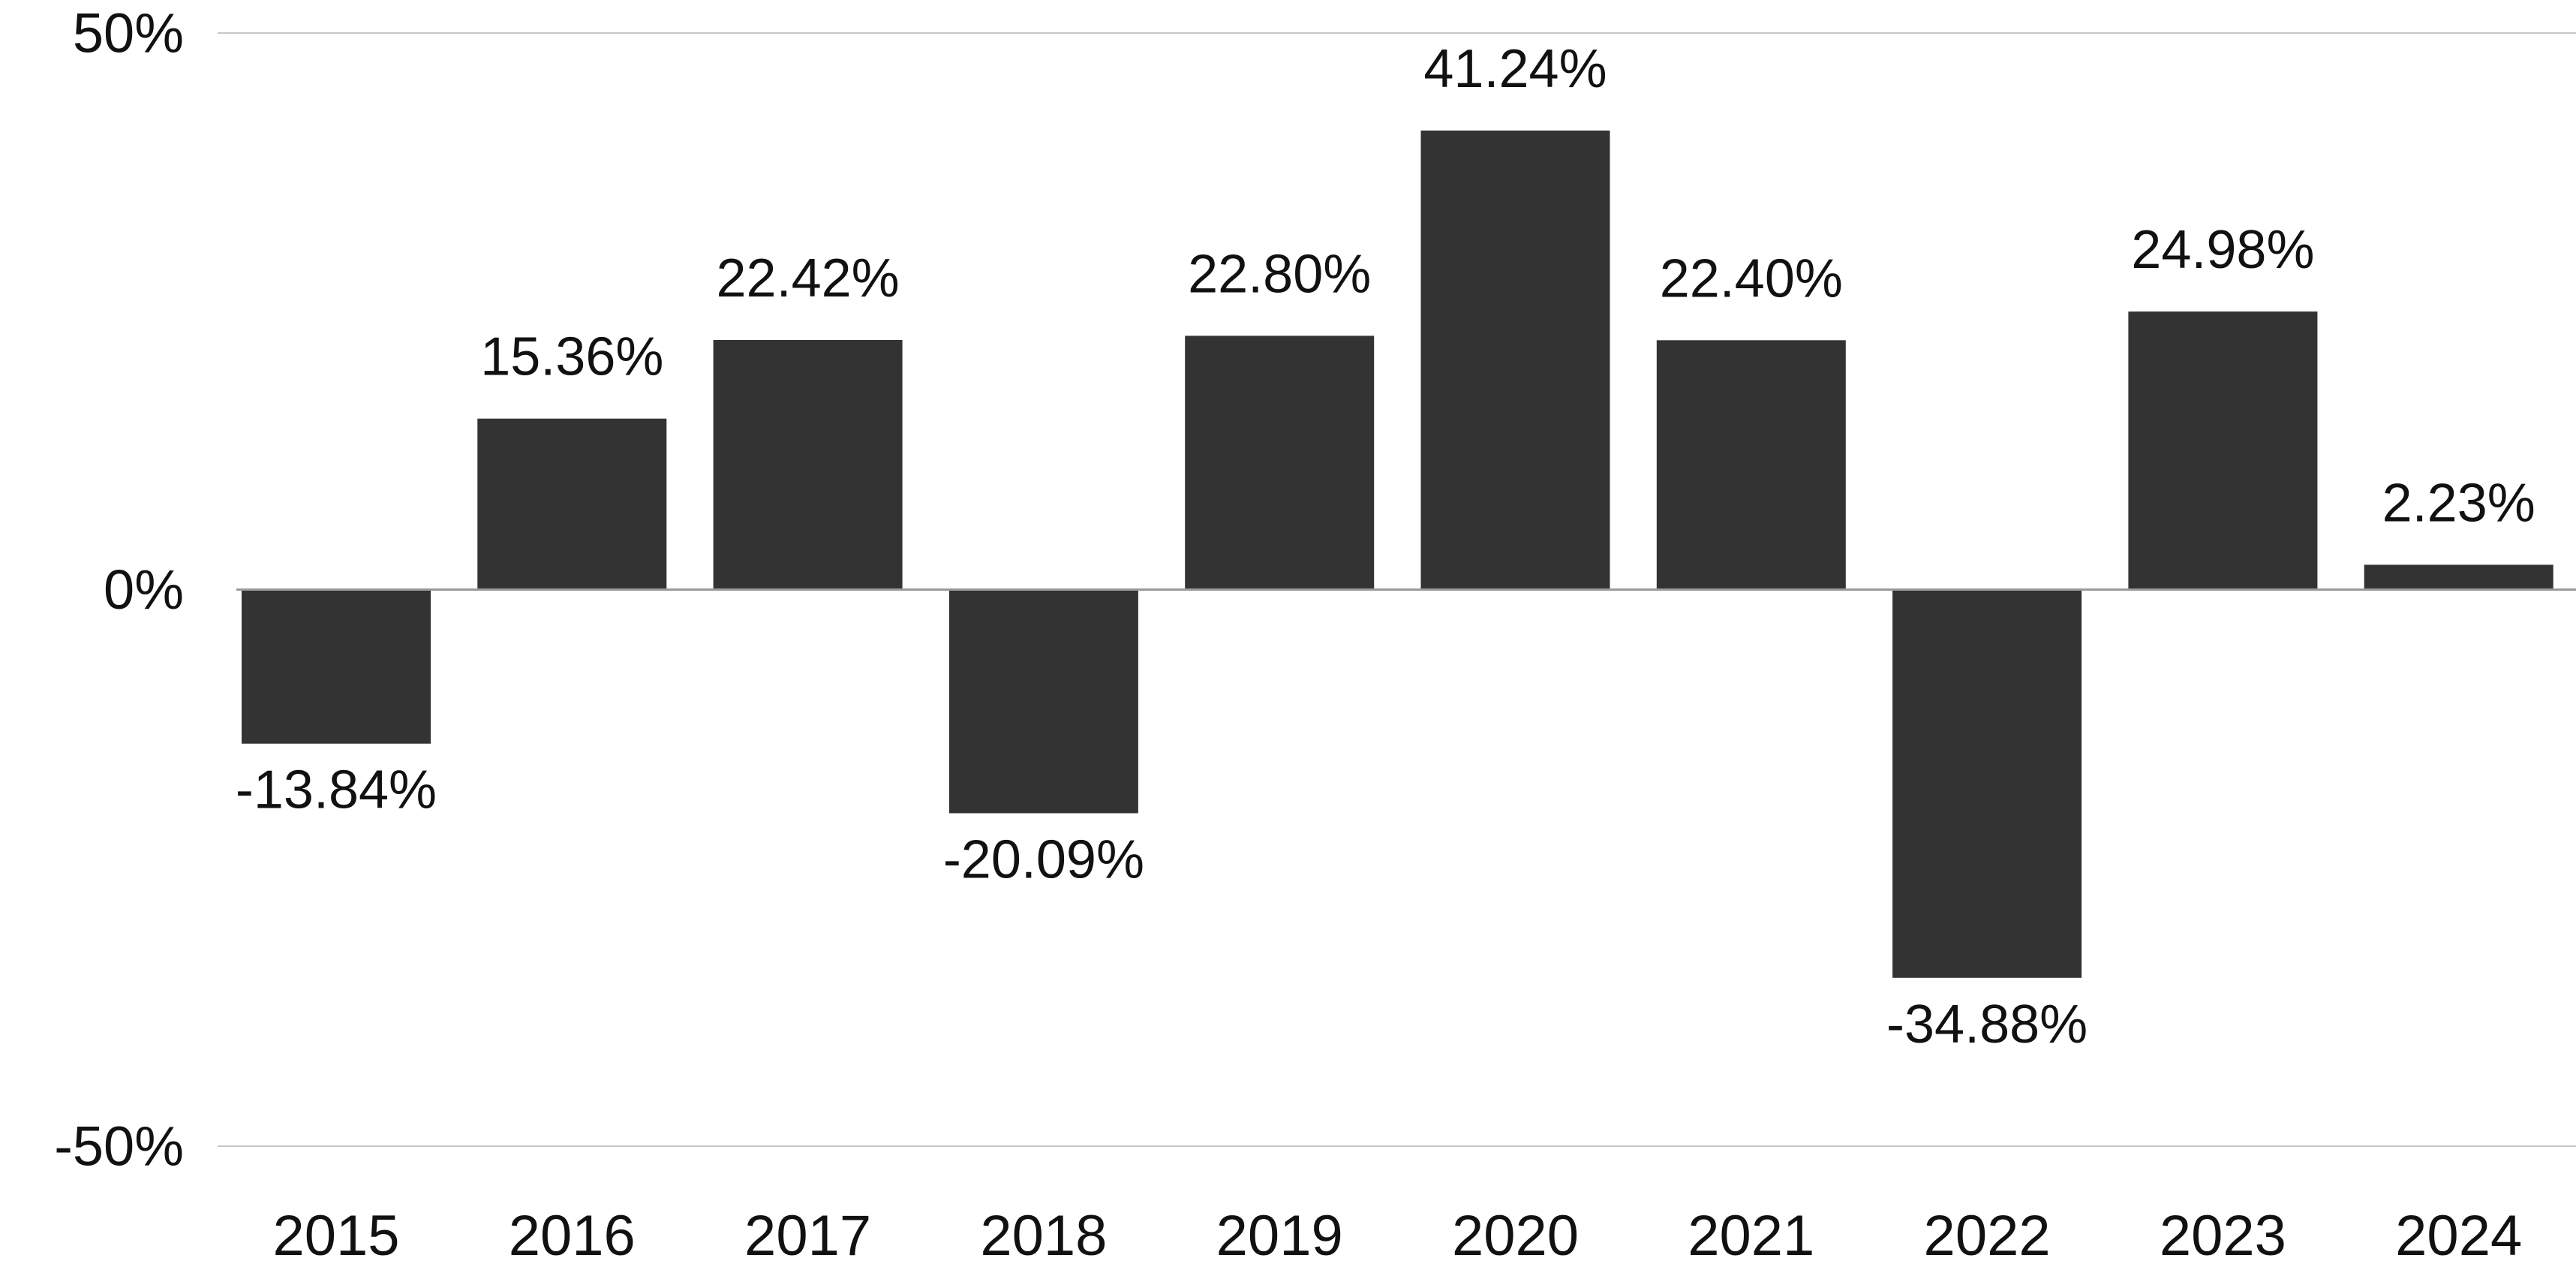  Describe the element at coordinates (571, 357) in the screenshot. I see `data-label: 15.36%` at that location.